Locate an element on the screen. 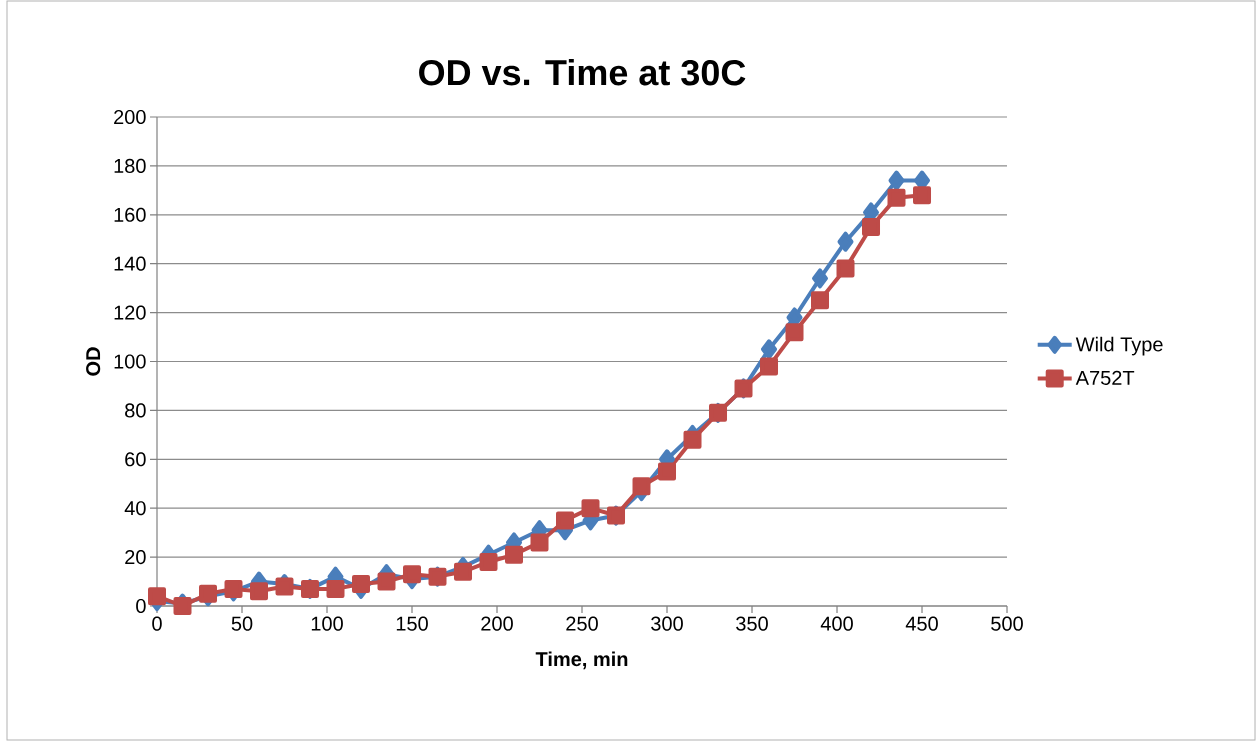 Image resolution: width=1260 pixels, height=745 pixels. x-tick-label: 250 is located at coordinates (582, 623).